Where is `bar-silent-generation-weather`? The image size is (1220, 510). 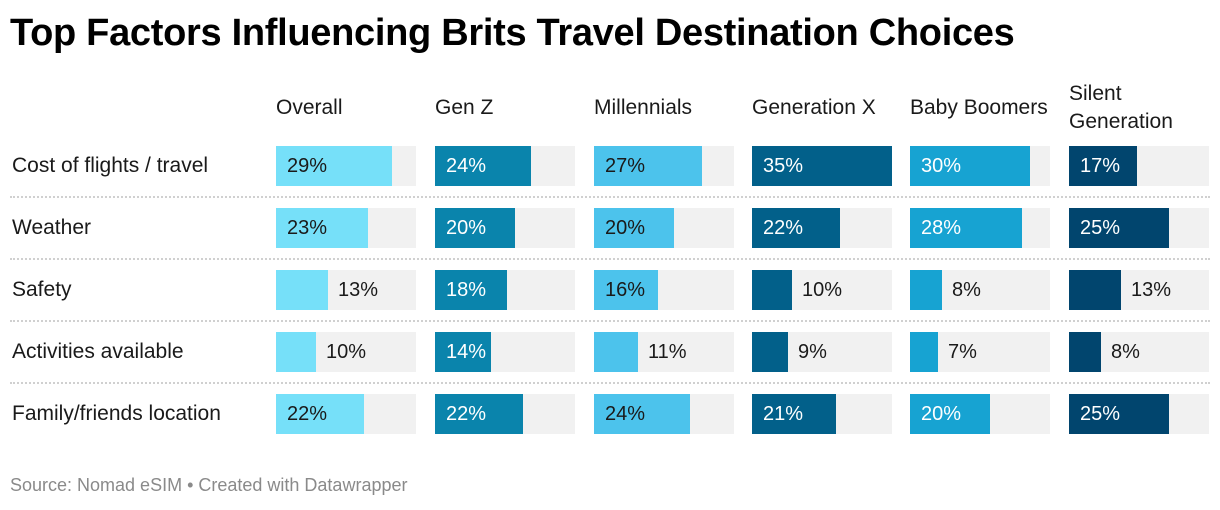
bar-silent-generation-weather is located at coordinates (1119, 228).